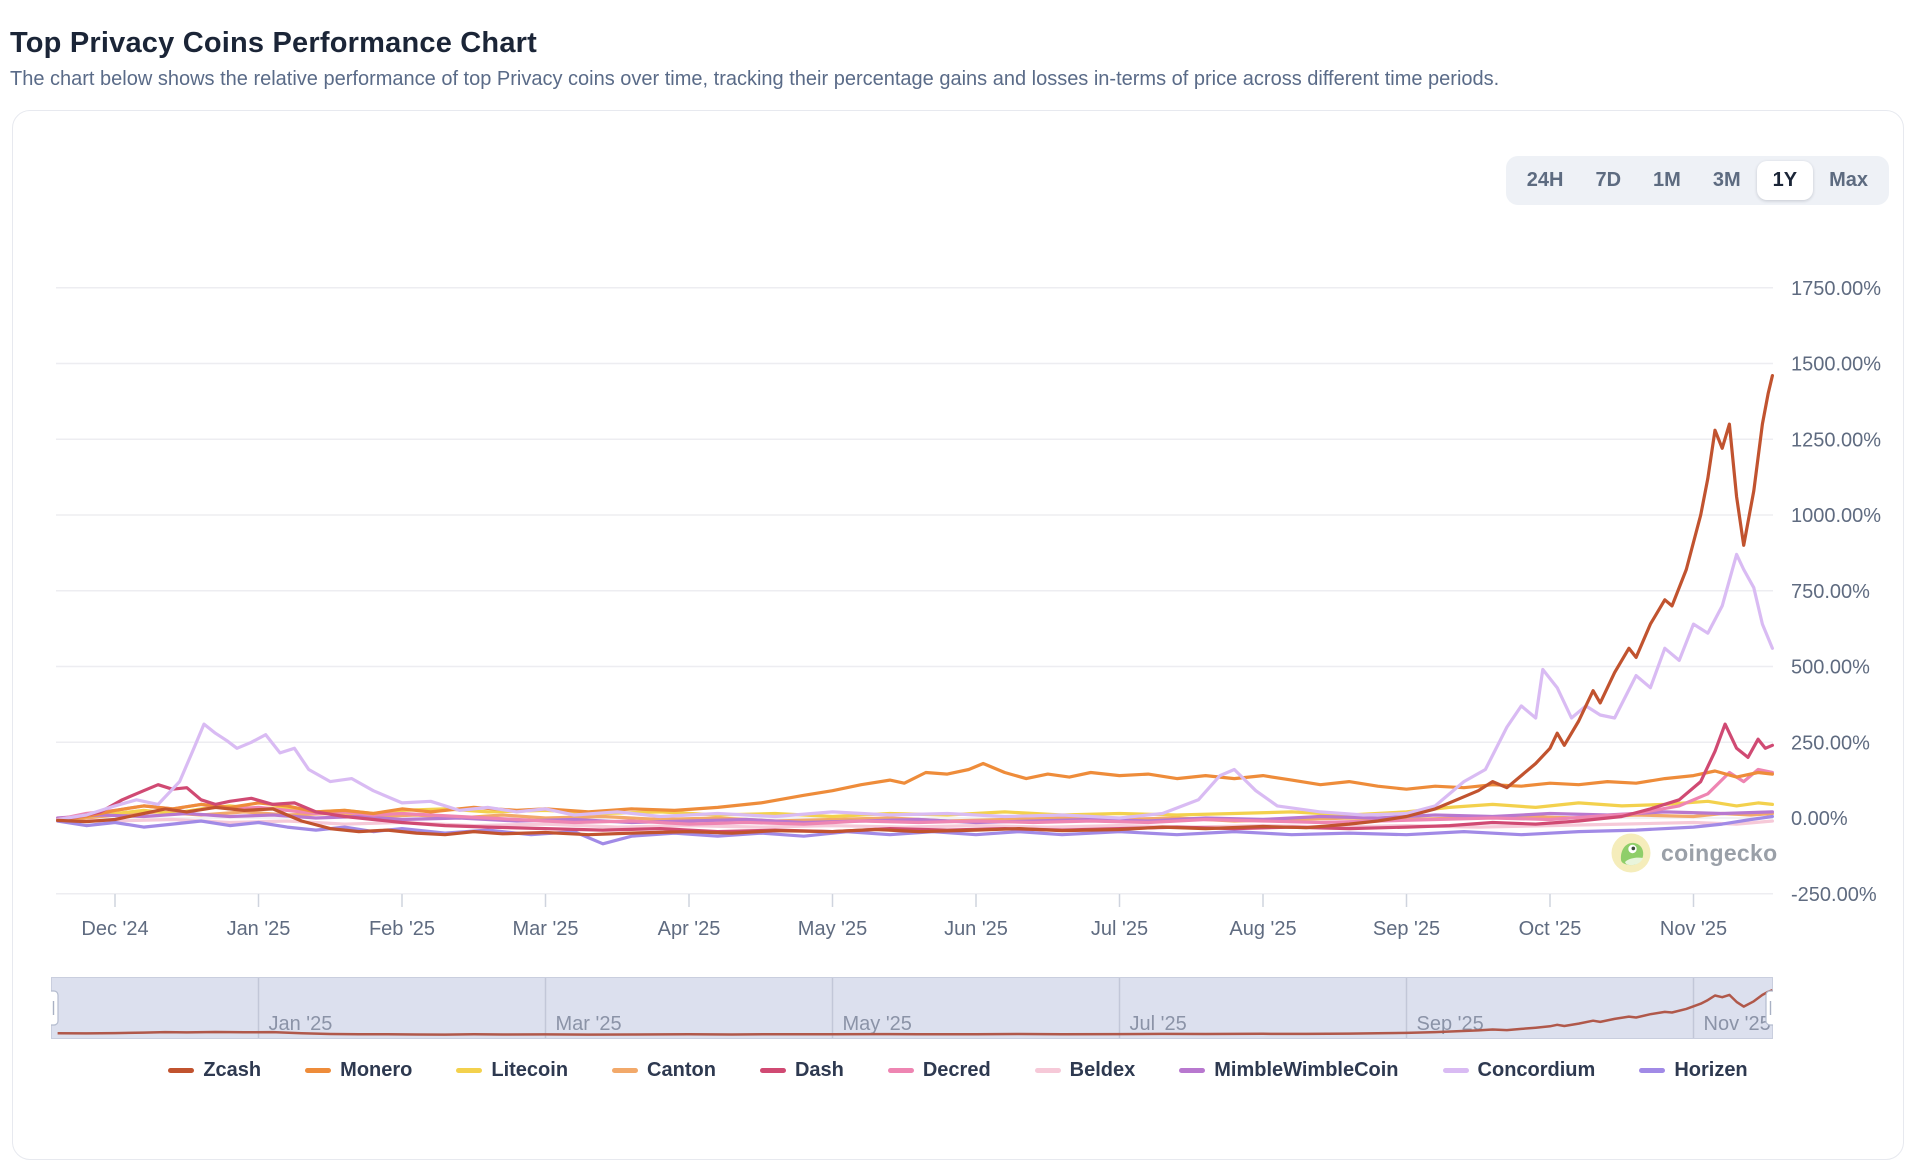  I want to click on x-axis-label: Sep '25, so click(1406, 929).